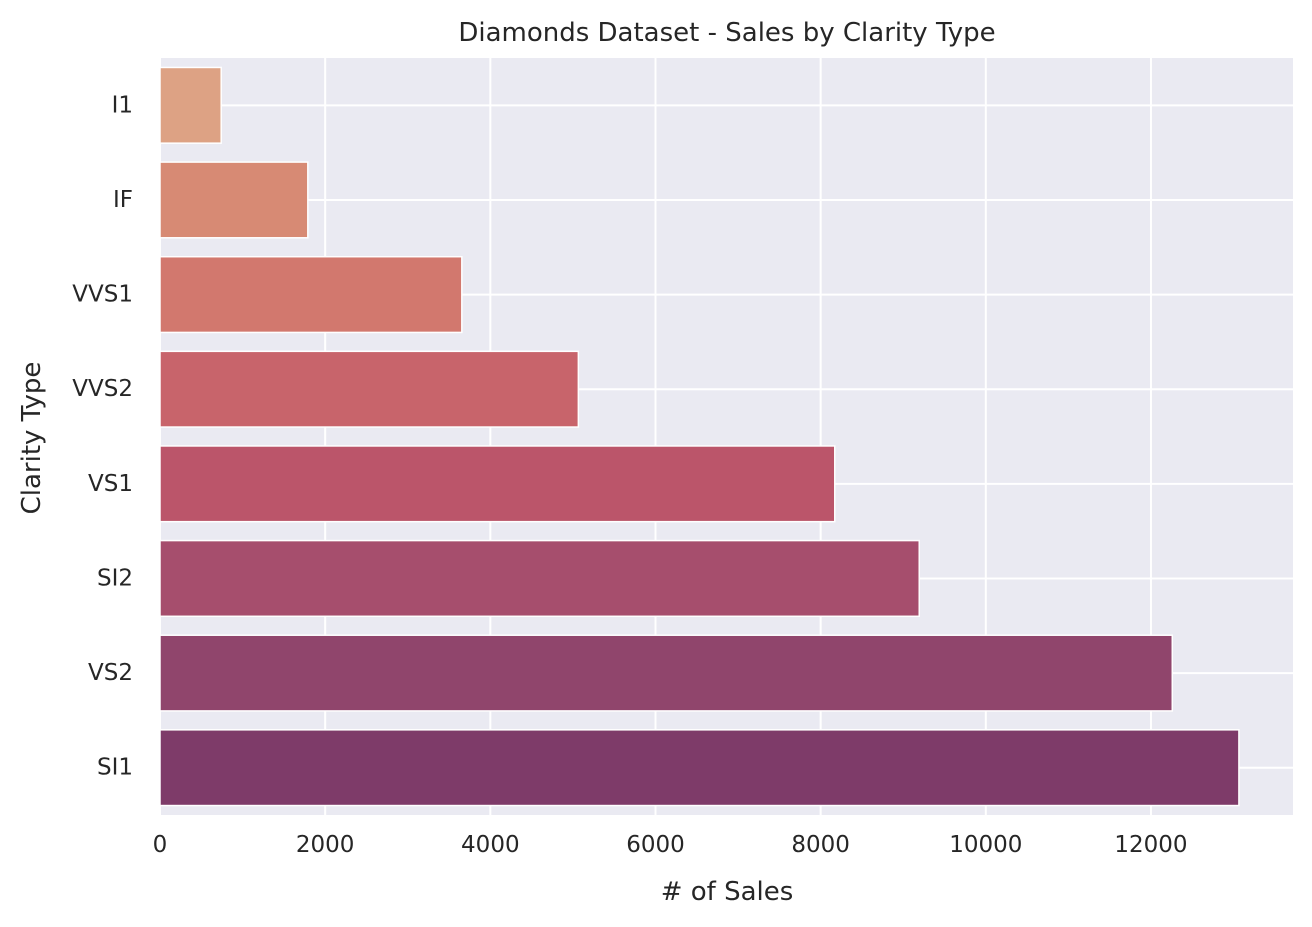 This screenshot has height=927, width=1312. What do you see at coordinates (325, 845) in the screenshot?
I see `x-tick-label: 2000` at bounding box center [325, 845].